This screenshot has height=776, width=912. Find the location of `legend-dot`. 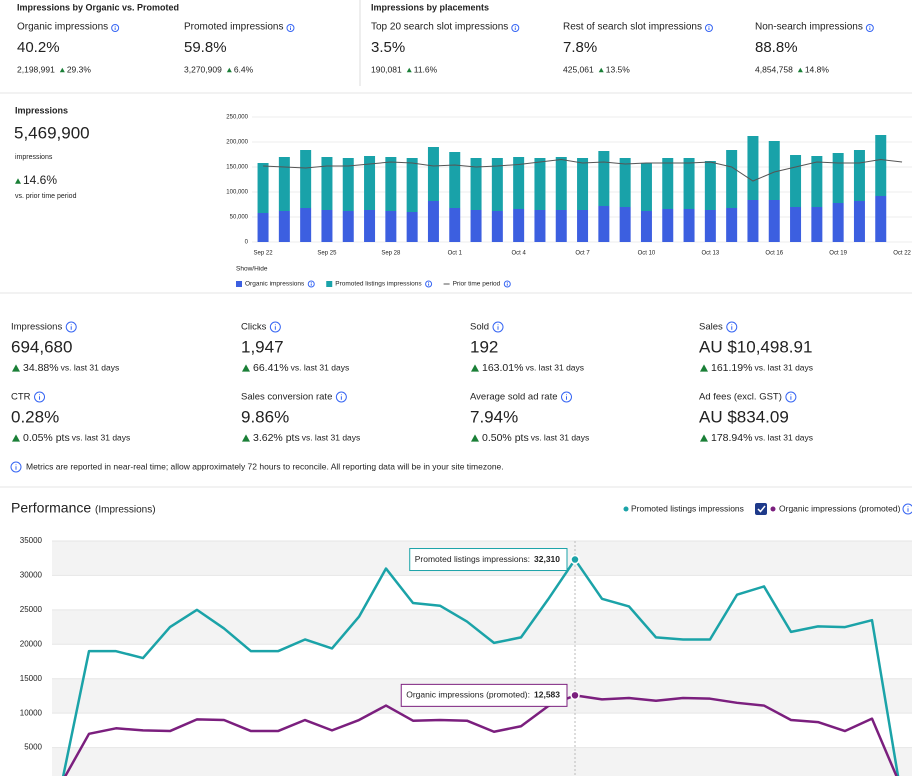

legend-dot is located at coordinates (626, 509).